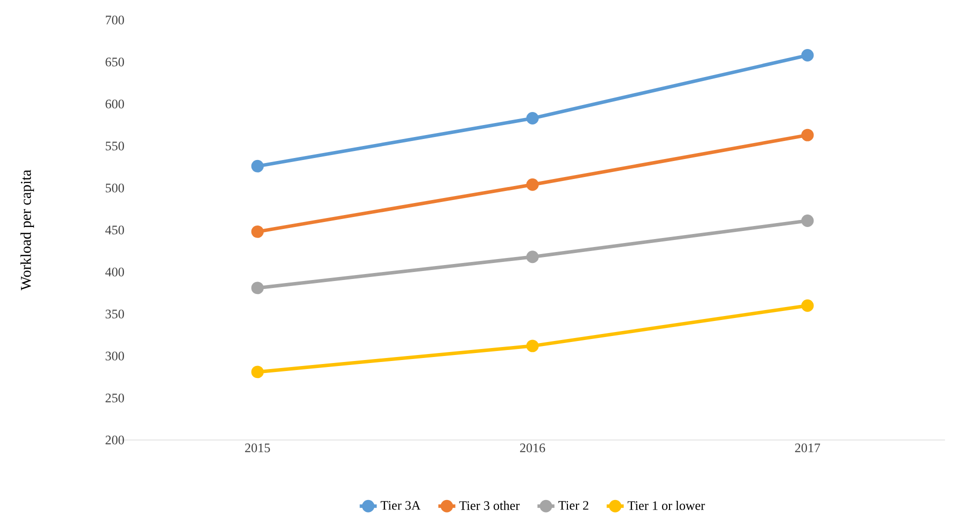 The height and width of the screenshot is (522, 960). What do you see at coordinates (115, 104) in the screenshot?
I see `y-tick-label: 600` at bounding box center [115, 104].